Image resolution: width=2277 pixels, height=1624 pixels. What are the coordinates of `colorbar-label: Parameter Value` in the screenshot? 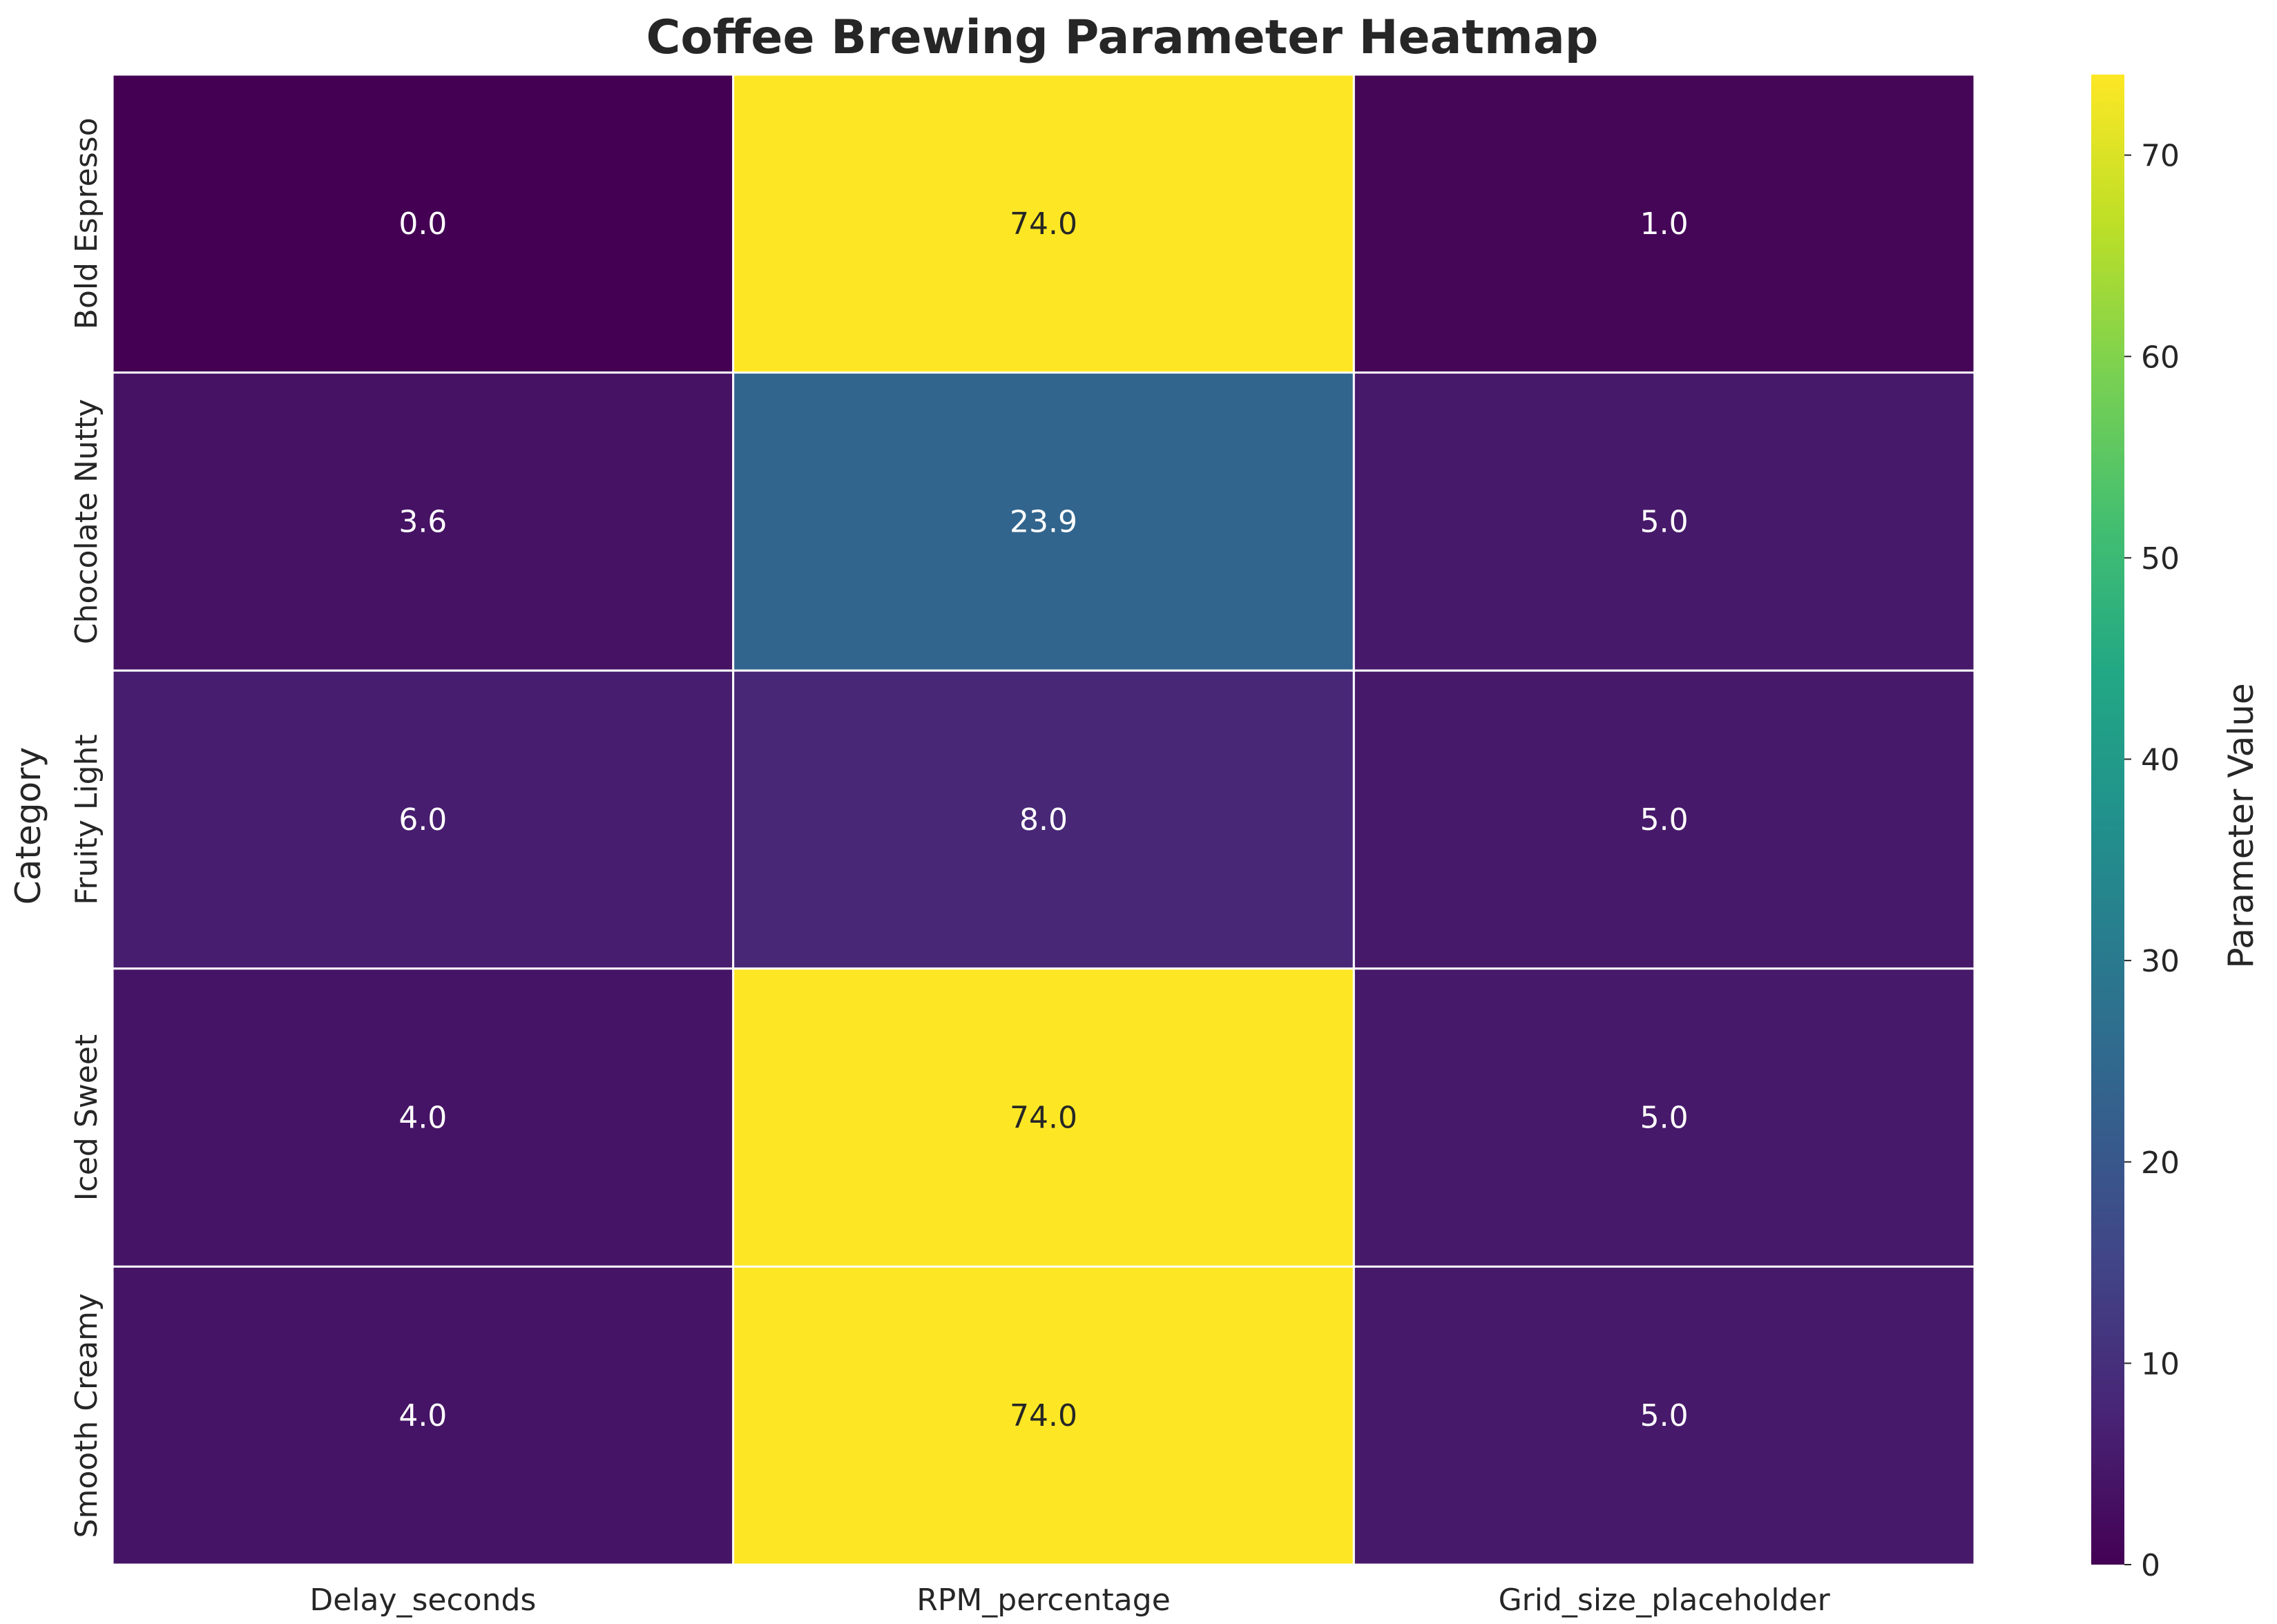 It's located at (2241, 825).